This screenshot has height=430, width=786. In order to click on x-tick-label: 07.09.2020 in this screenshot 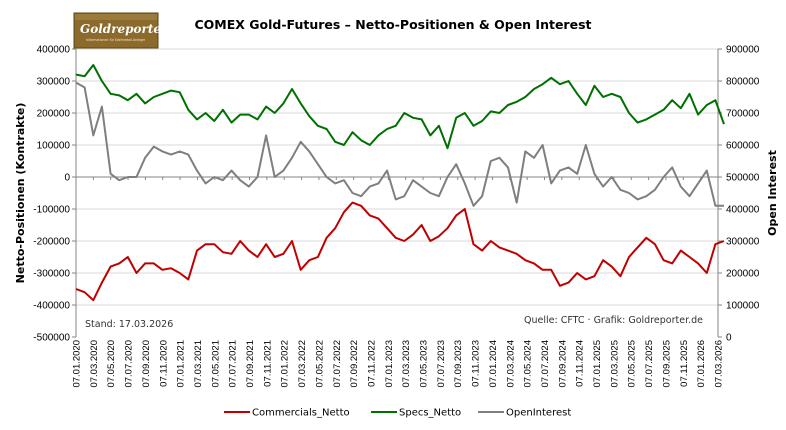, I will do `click(146, 364)`.